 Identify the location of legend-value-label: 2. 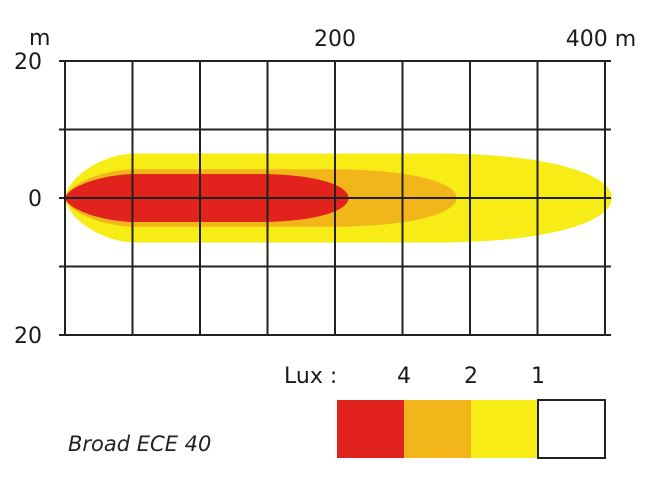
(471, 376).